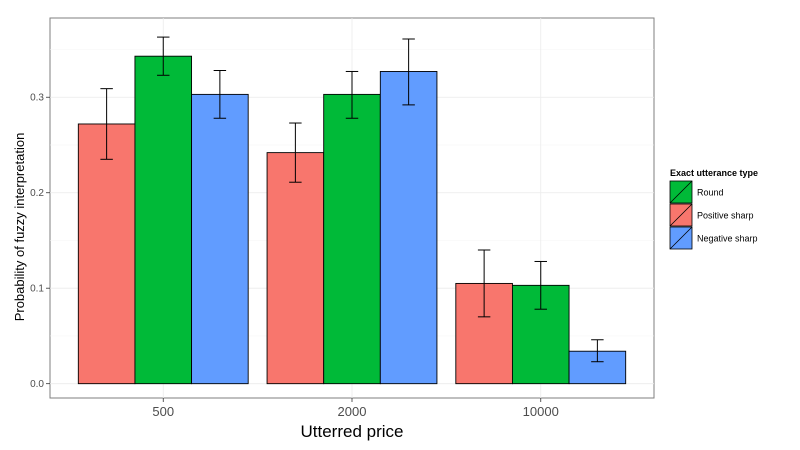 The height and width of the screenshot is (450, 800). Describe the element at coordinates (37, 98) in the screenshot. I see `y-tick-label: 0.3` at that location.